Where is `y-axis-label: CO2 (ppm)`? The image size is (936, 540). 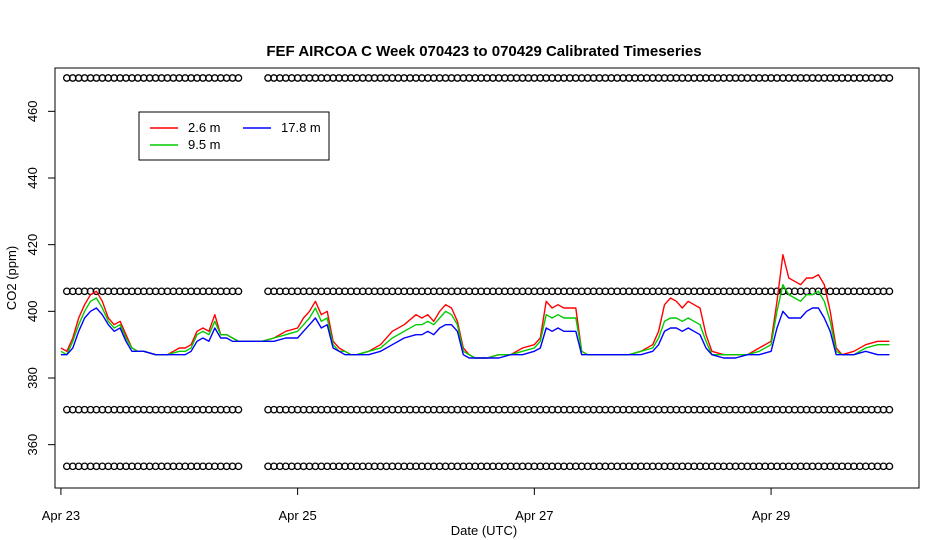 y-axis-label: CO2 (ppm) is located at coordinates (11, 278).